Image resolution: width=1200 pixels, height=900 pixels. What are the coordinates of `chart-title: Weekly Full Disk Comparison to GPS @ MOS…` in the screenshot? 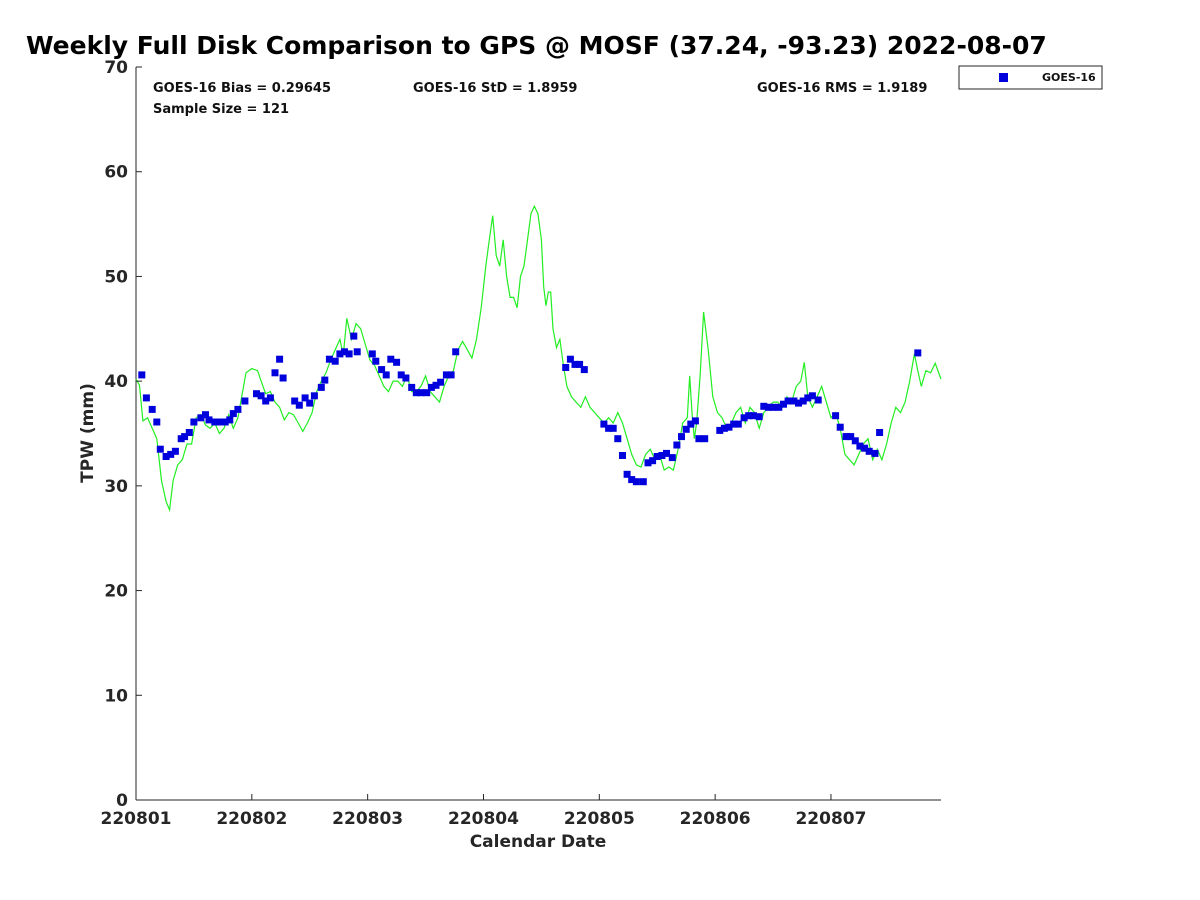 It's located at (536, 45).